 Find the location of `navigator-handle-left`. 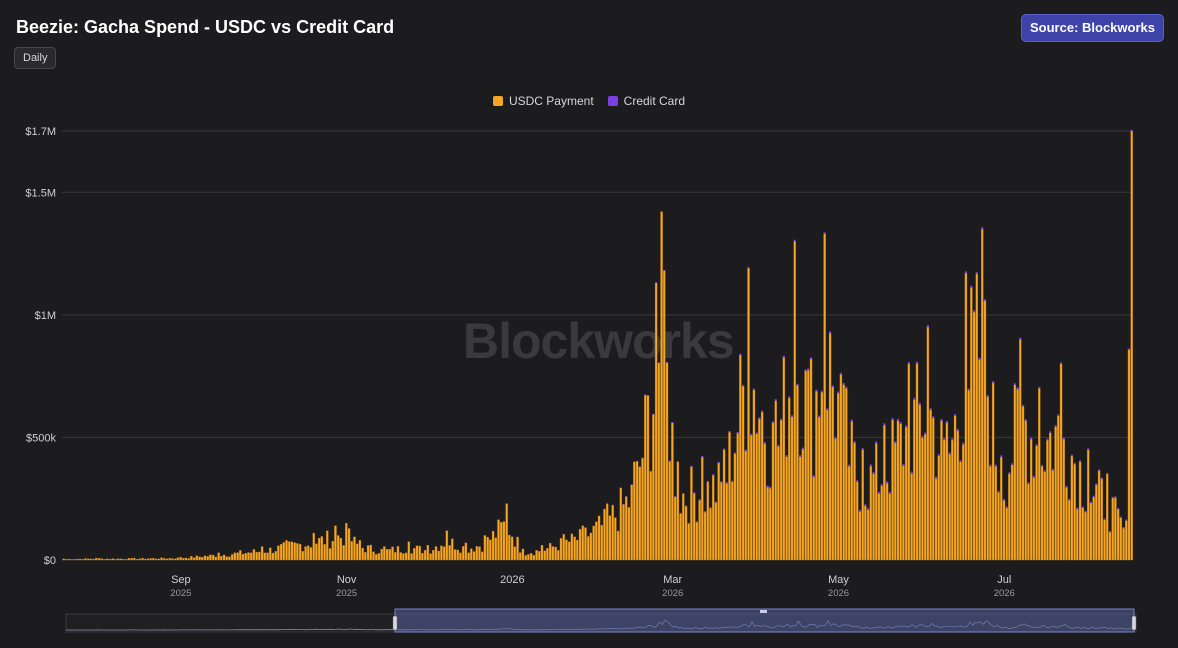

navigator-handle-left is located at coordinates (395, 623).